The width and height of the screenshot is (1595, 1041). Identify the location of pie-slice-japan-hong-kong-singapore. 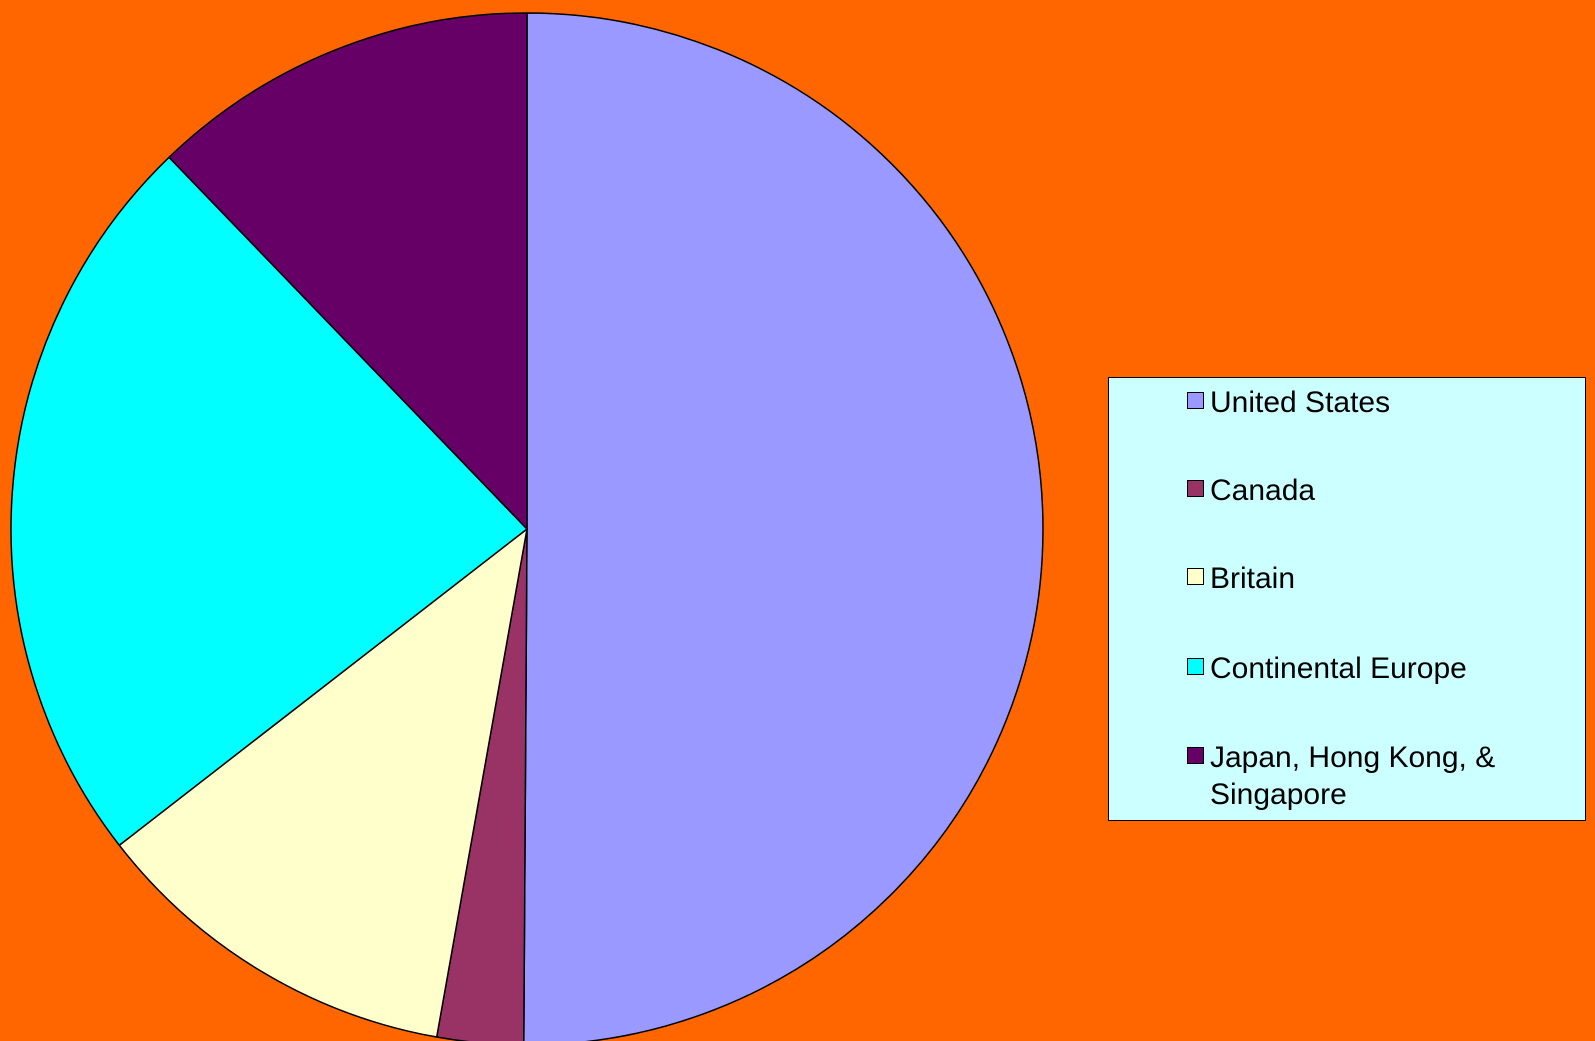
(348, 271).